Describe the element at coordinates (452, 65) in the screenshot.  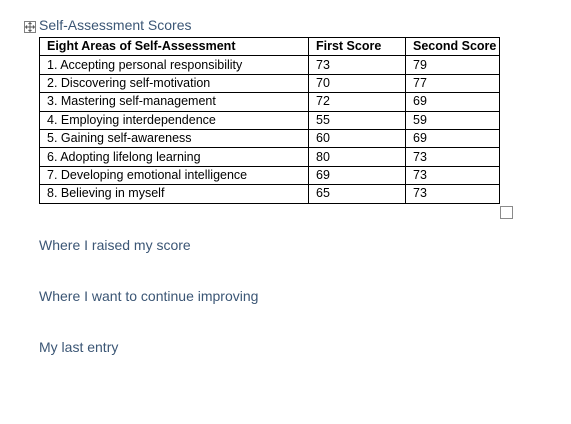
I see `second-score-cell: 79` at that location.